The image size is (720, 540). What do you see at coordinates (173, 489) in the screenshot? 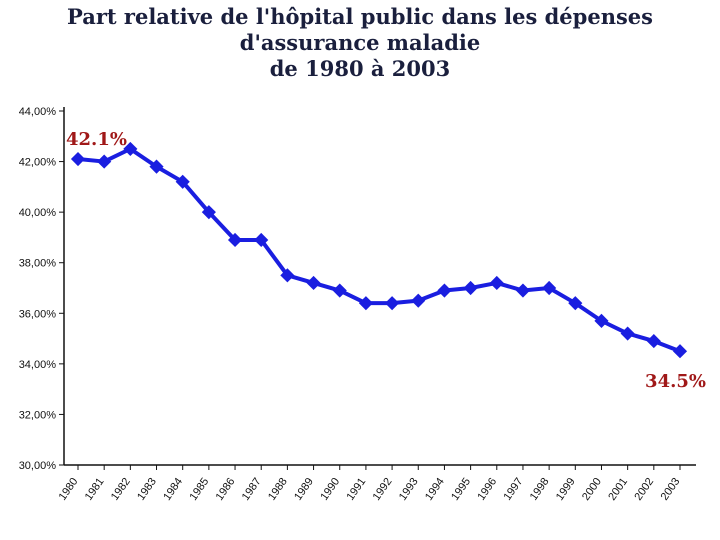
I see `x-tick-label: 1984` at bounding box center [173, 489].